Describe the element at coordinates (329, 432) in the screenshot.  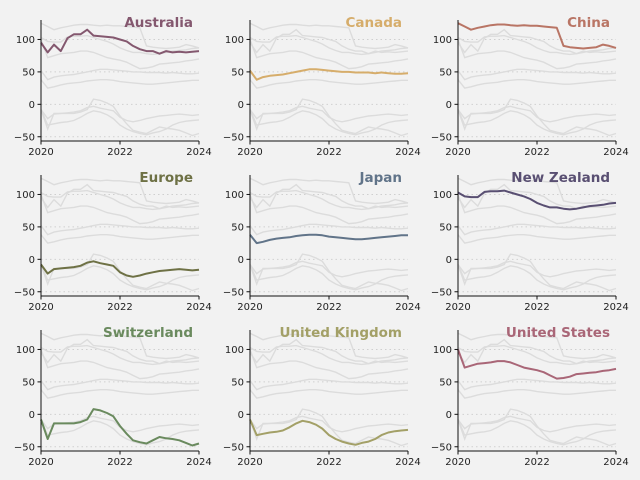
I see `series-line-united-kingdom` at that location.